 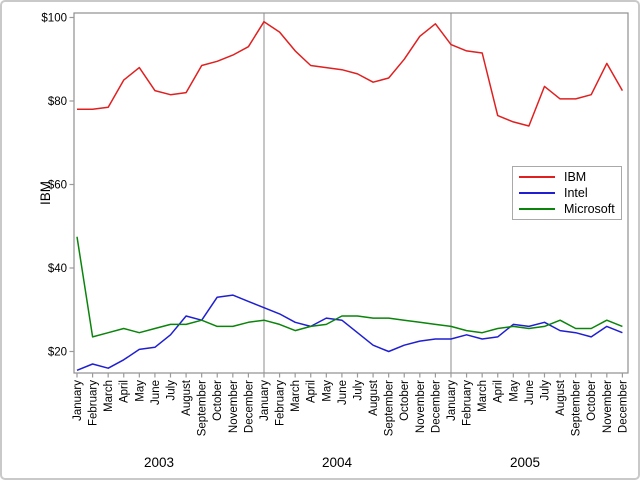 I want to click on legend-line-microsoft, so click(x=537, y=209).